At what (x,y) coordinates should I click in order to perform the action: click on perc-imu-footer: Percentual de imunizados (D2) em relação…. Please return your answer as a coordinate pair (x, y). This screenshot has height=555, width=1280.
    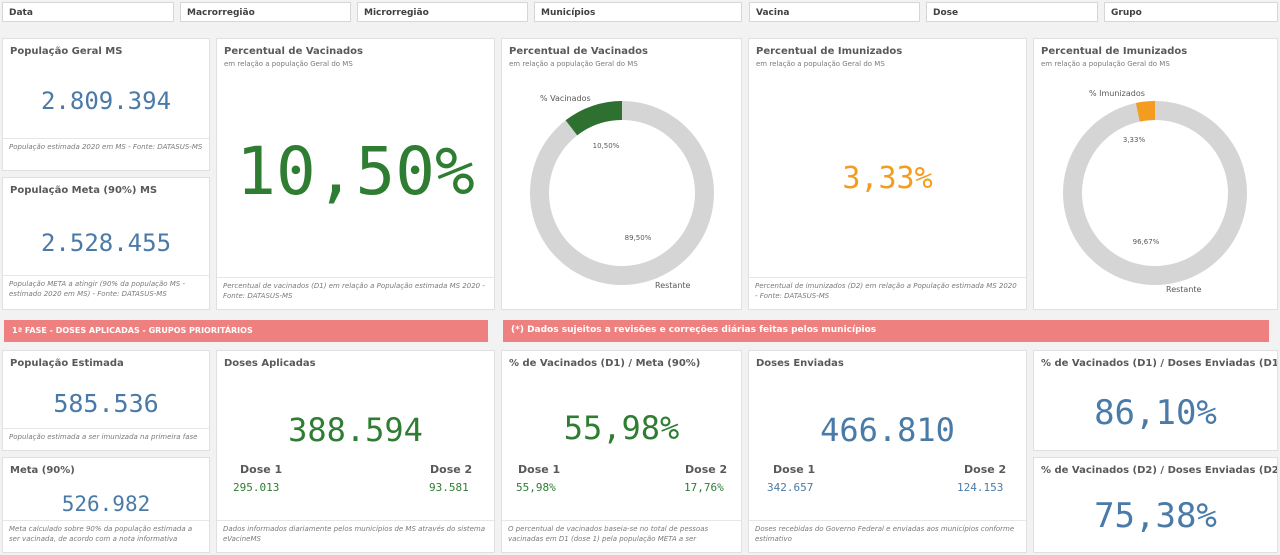
    Looking at the image, I should click on (887, 293).